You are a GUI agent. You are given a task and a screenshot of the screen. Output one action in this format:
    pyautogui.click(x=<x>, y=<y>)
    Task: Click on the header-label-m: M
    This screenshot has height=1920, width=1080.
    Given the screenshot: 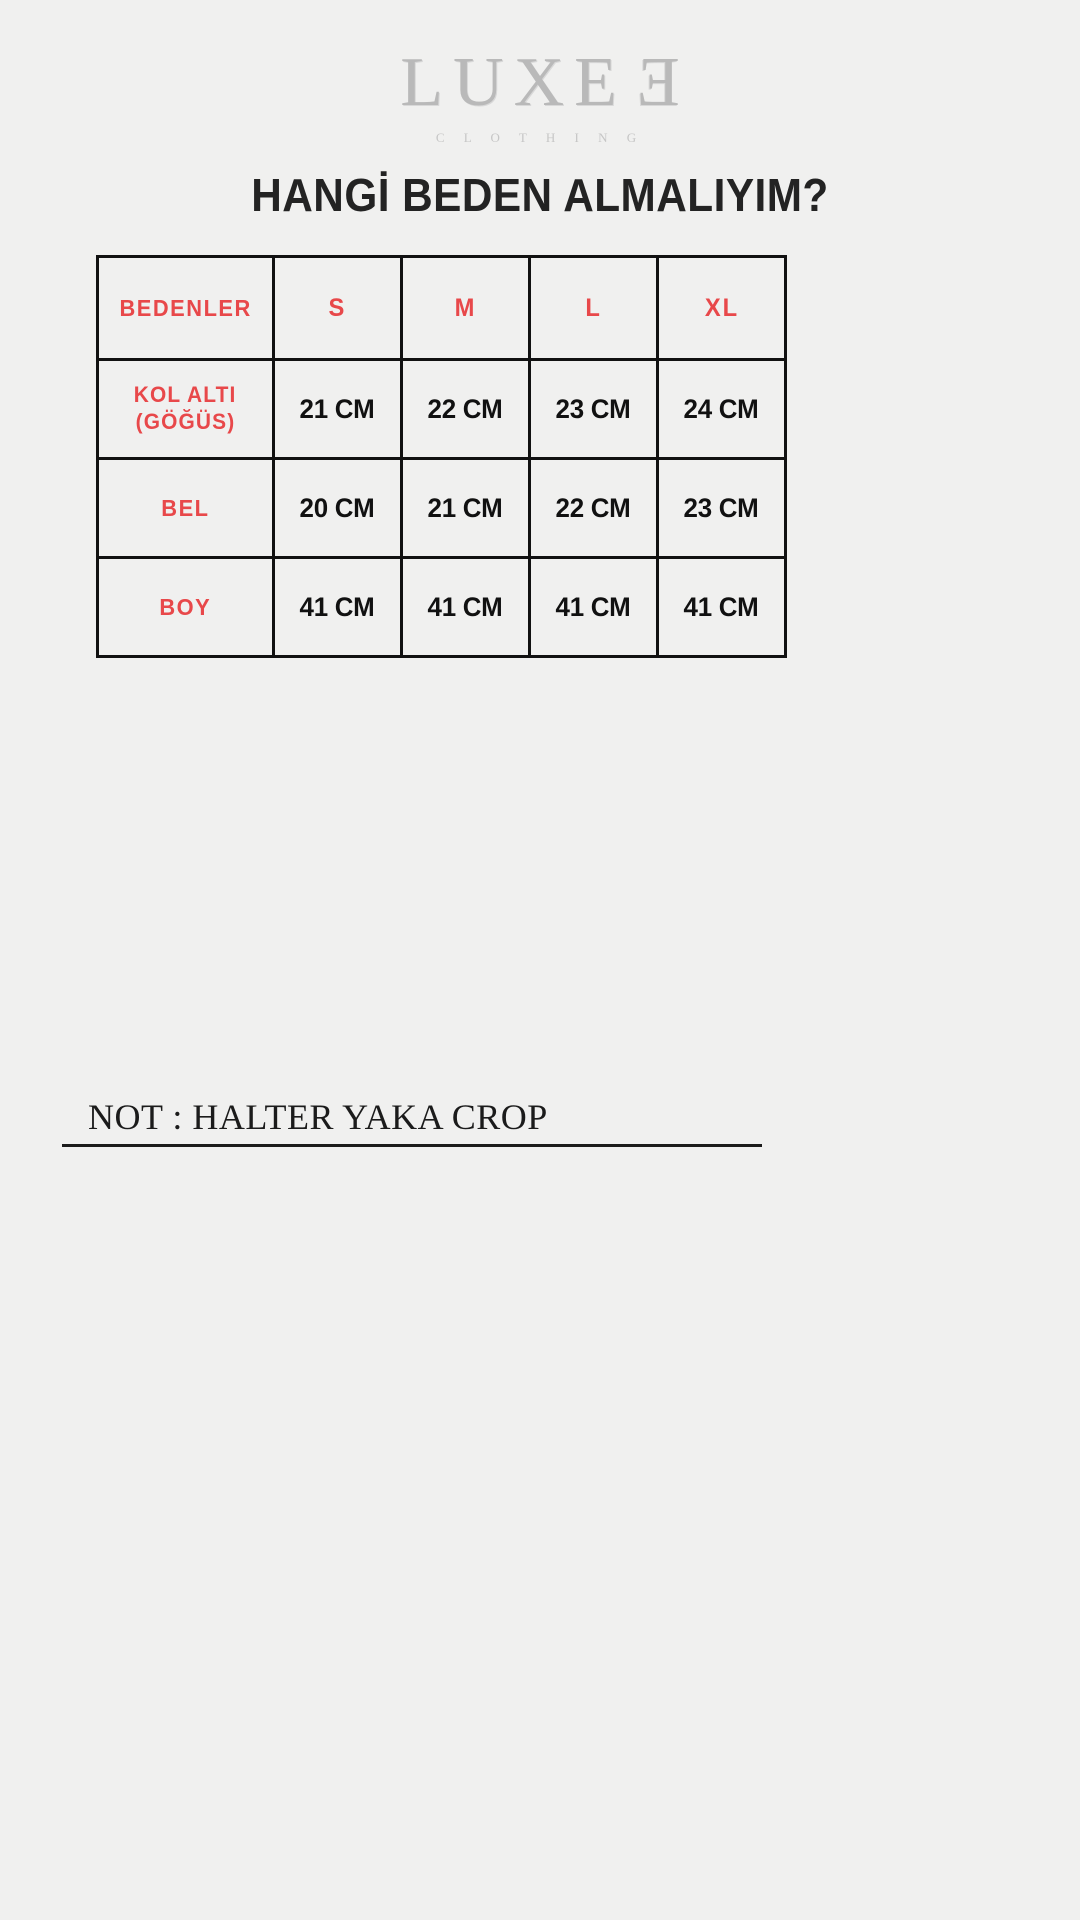 What is the action you would take?
    pyautogui.click(x=465, y=307)
    